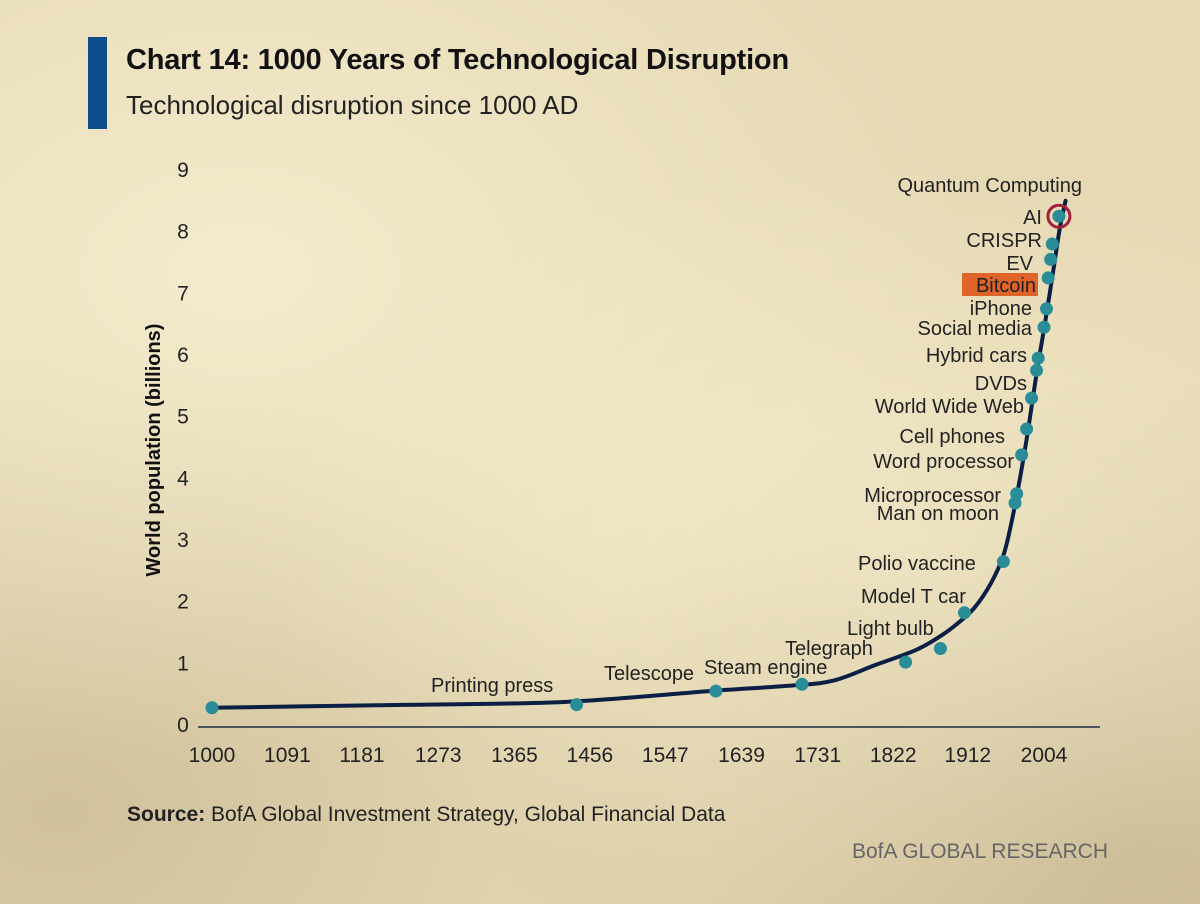 The height and width of the screenshot is (904, 1200). Describe the element at coordinates (166, 814) in the screenshot. I see `source-label: Source:` at that location.